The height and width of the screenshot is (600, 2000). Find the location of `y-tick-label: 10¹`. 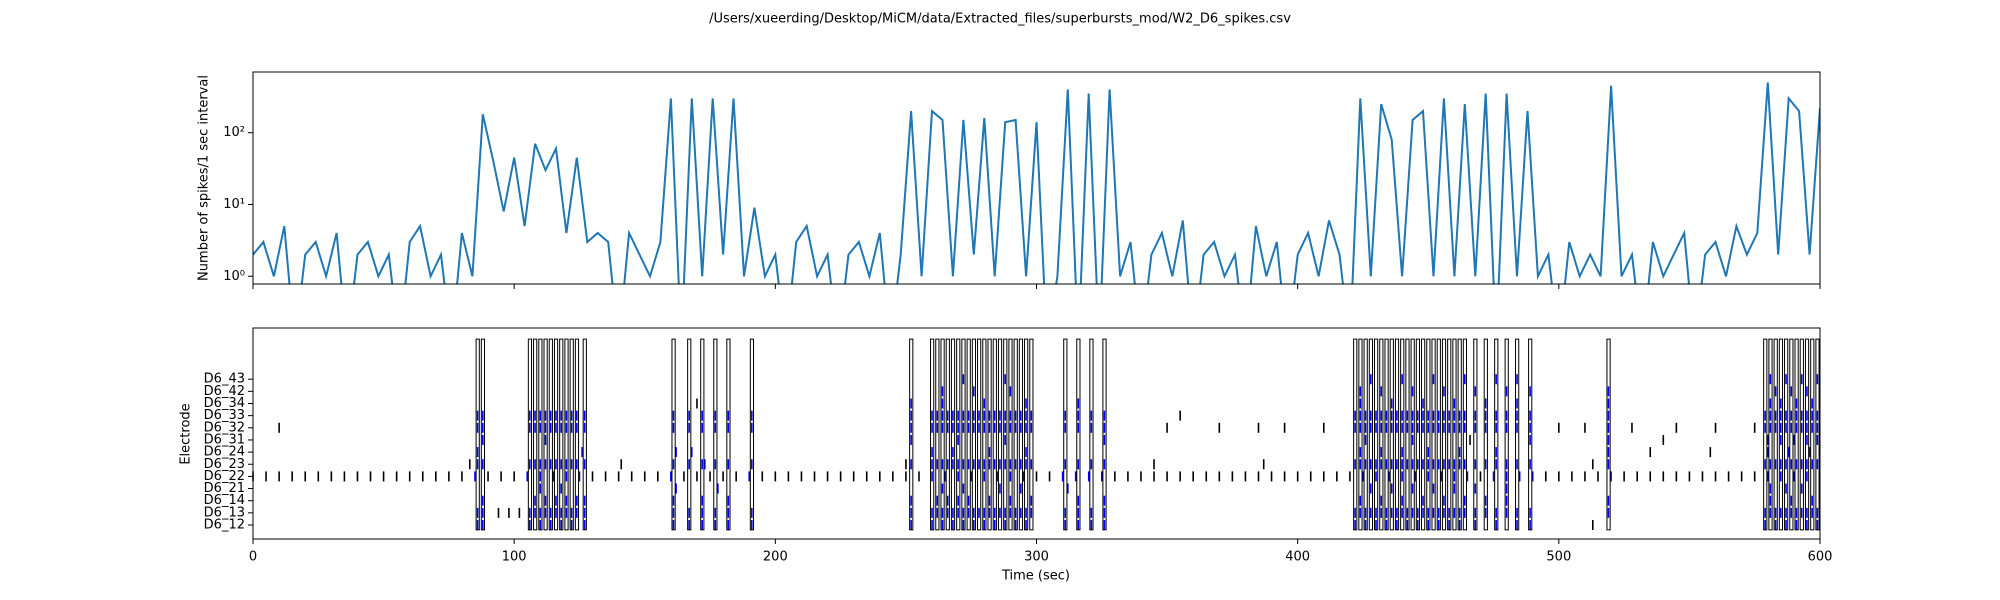

y-tick-label: 10¹ is located at coordinates (234, 204).